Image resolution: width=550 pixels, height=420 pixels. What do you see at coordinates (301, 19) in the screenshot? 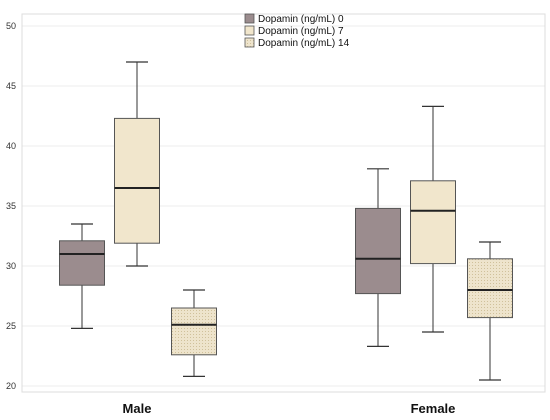
I see `legend-label-0: Dopamin (ng/mL) 0` at bounding box center [301, 19].